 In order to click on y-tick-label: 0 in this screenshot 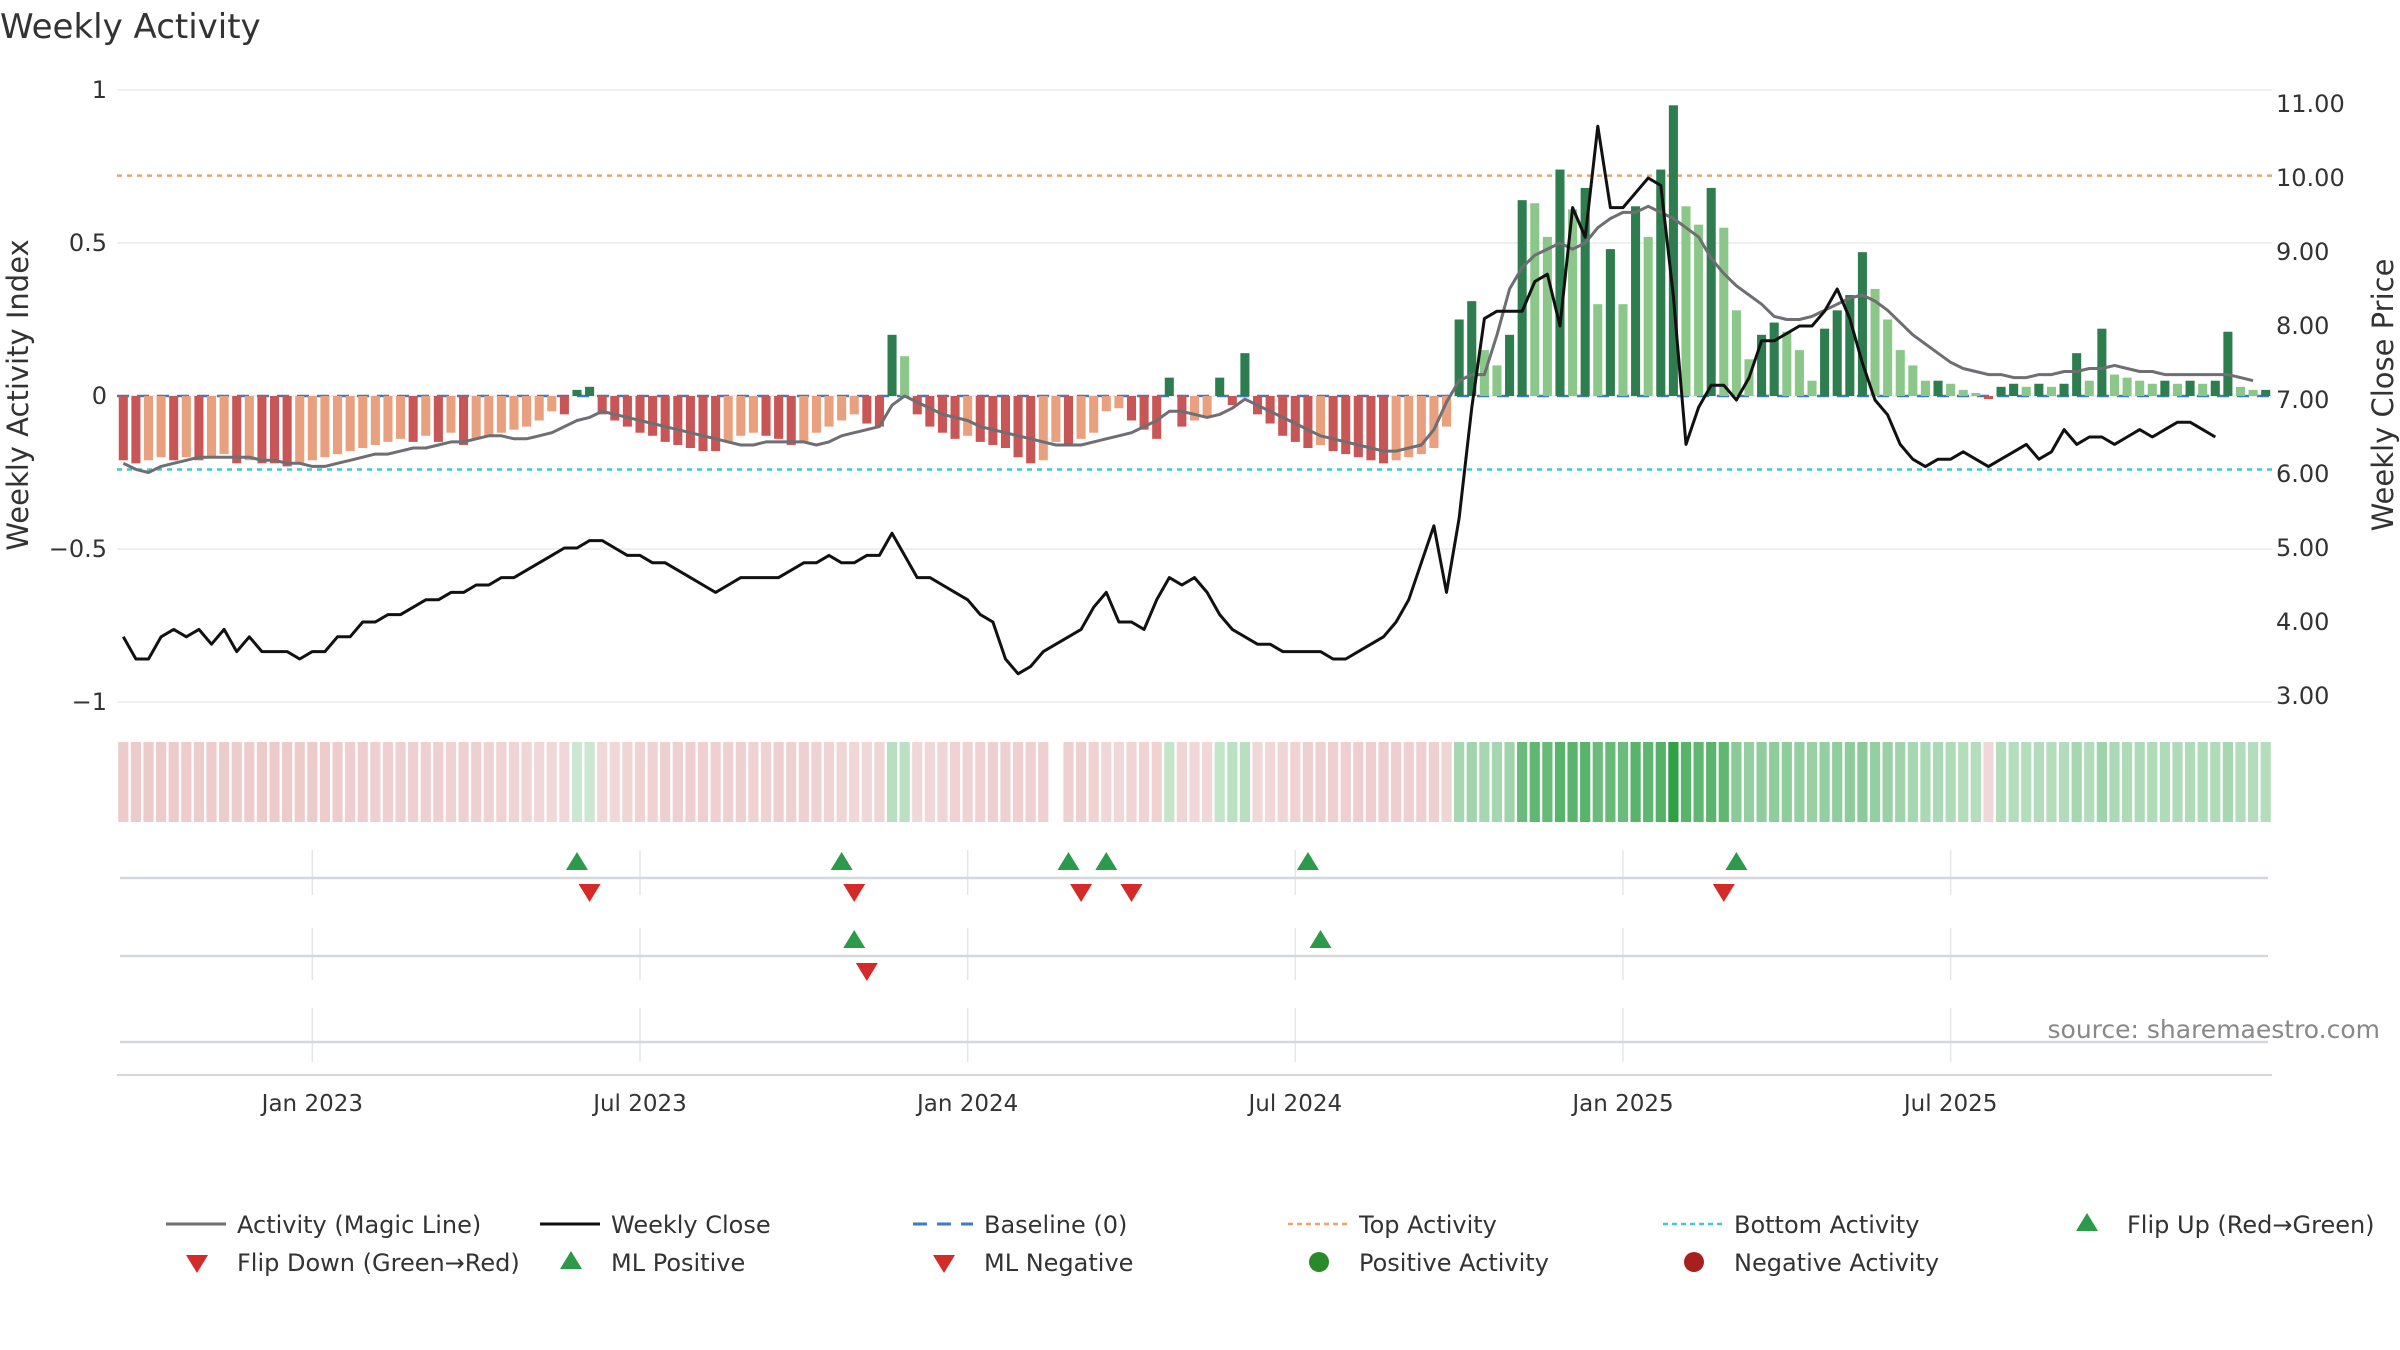, I will do `click(99, 396)`.